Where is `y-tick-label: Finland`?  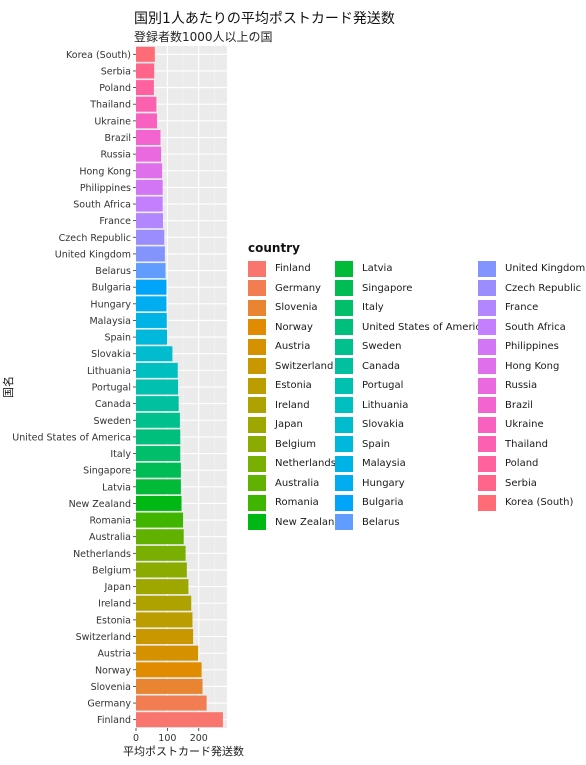 y-tick-label: Finland is located at coordinates (114, 720).